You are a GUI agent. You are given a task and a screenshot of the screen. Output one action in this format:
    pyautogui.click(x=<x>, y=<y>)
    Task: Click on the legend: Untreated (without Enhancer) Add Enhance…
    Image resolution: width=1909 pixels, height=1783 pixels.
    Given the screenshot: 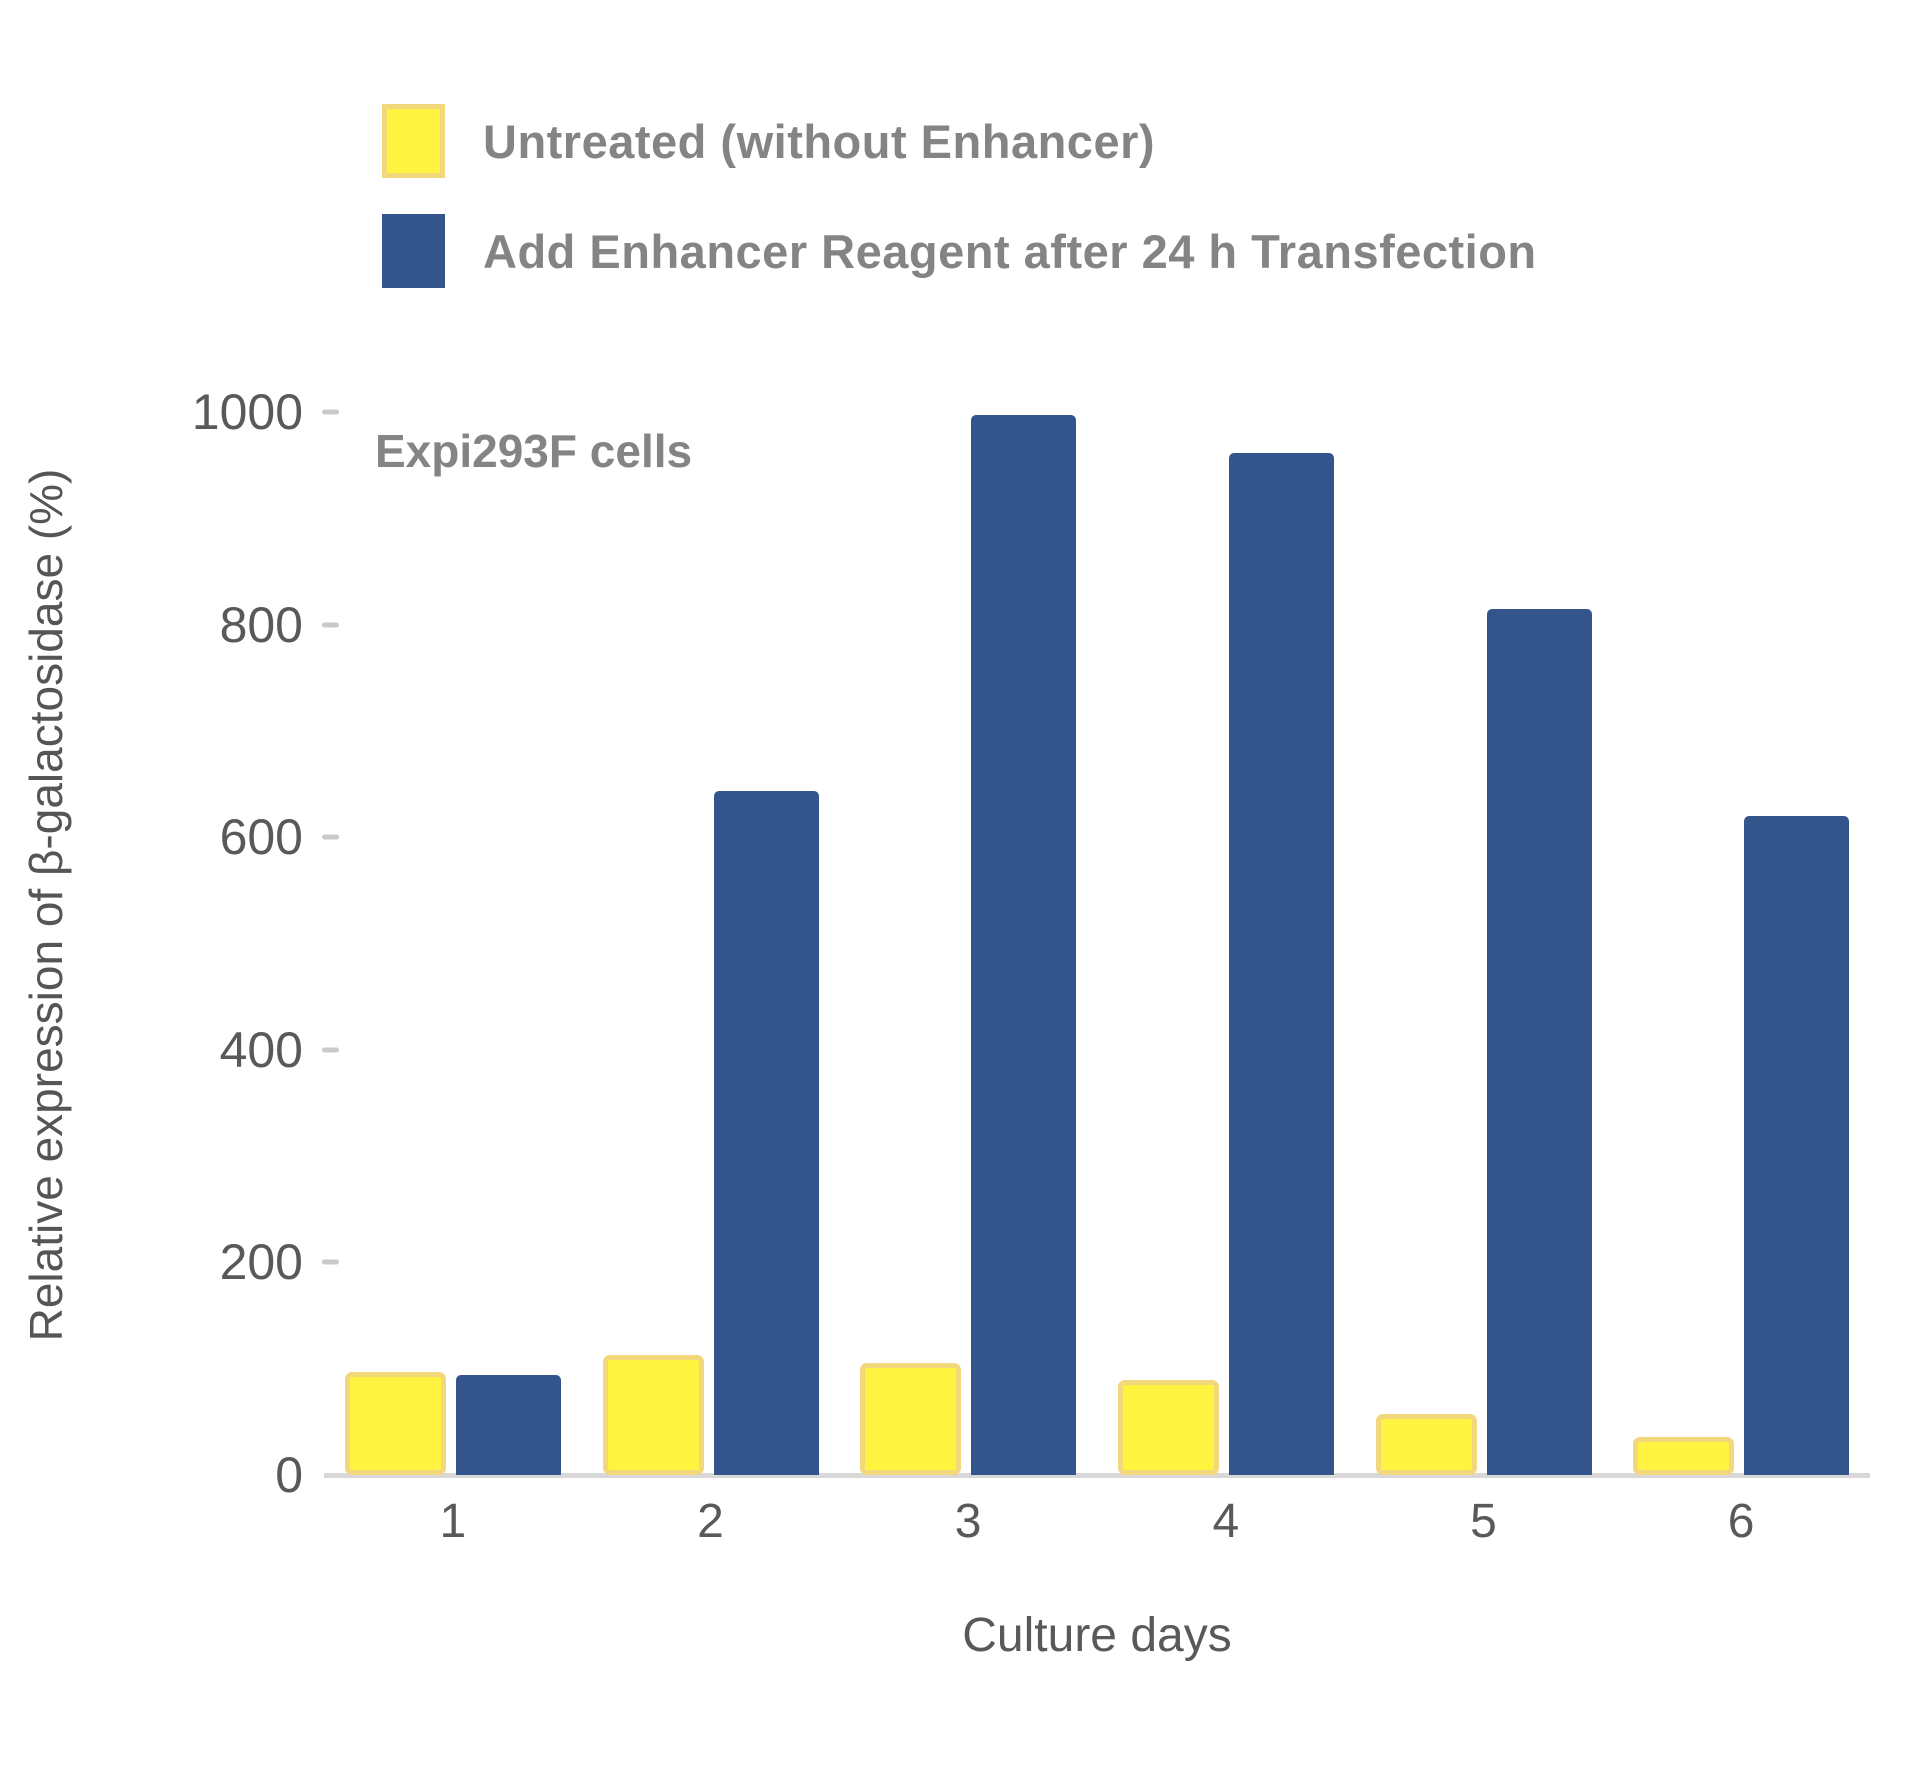 What is the action you would take?
    pyautogui.click(x=959, y=196)
    